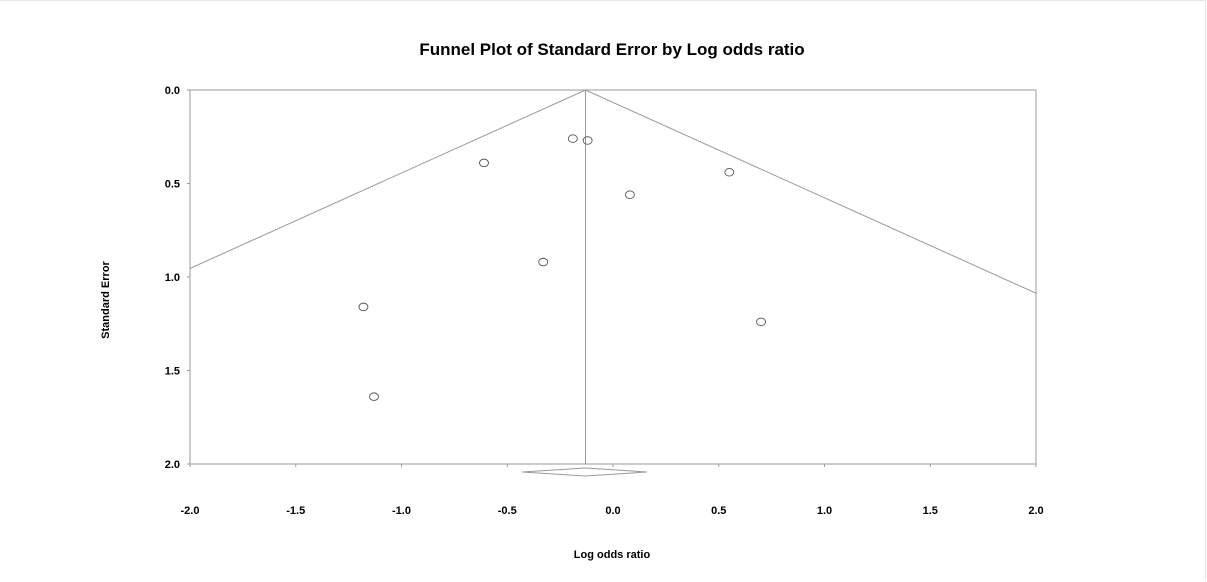 The image size is (1207, 582). I want to click on x-tick-label: -1.0, so click(401, 511).